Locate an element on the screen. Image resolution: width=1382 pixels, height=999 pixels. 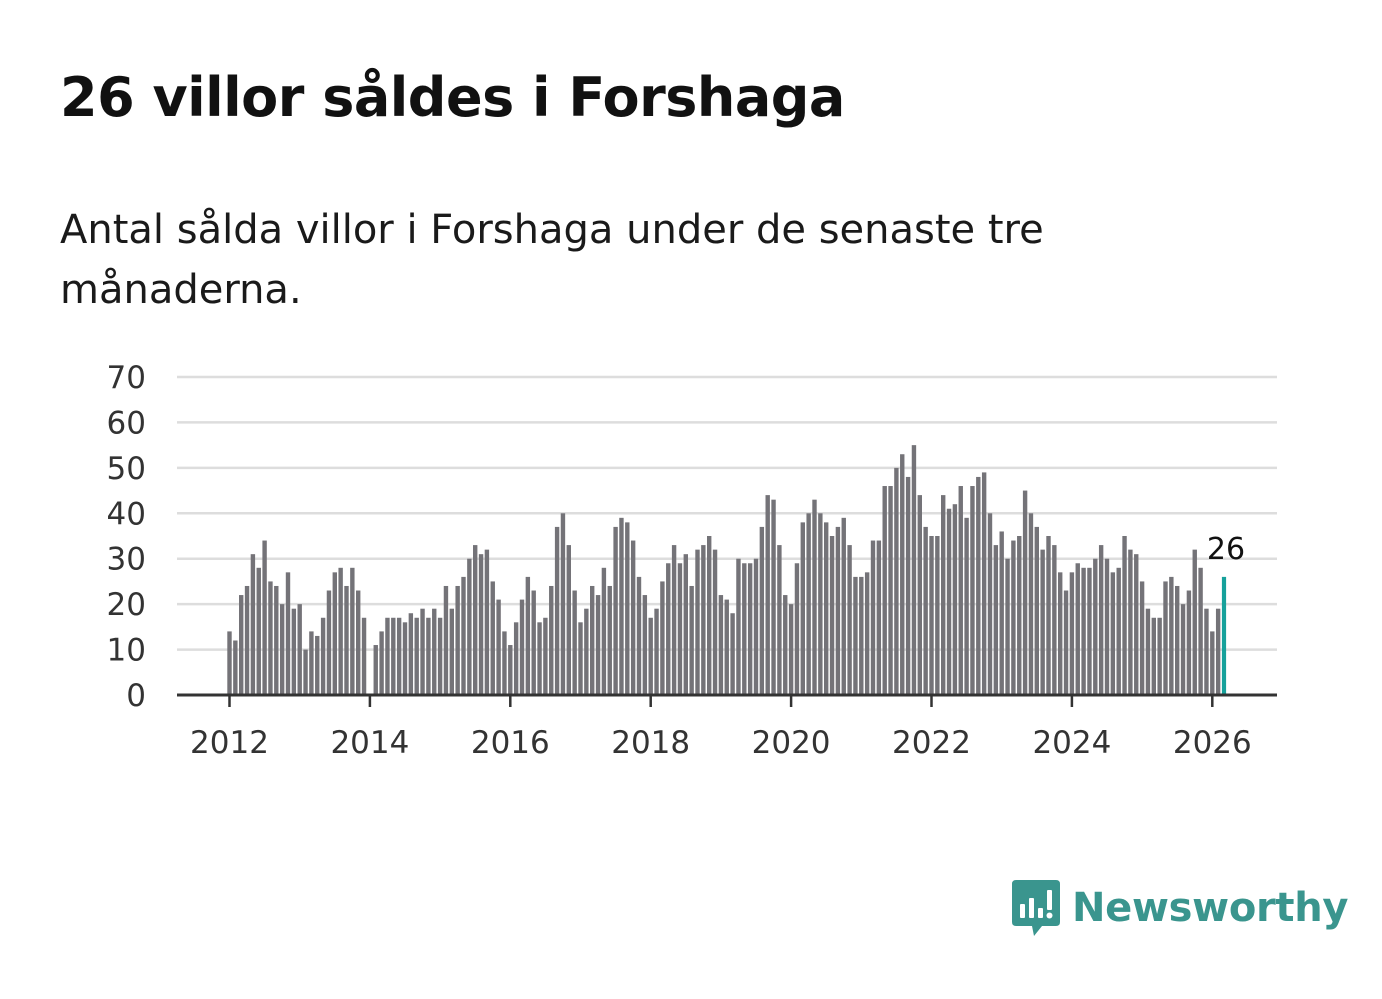
newsworthy-logo: Newsworthy is located at coordinates (1179, 908).